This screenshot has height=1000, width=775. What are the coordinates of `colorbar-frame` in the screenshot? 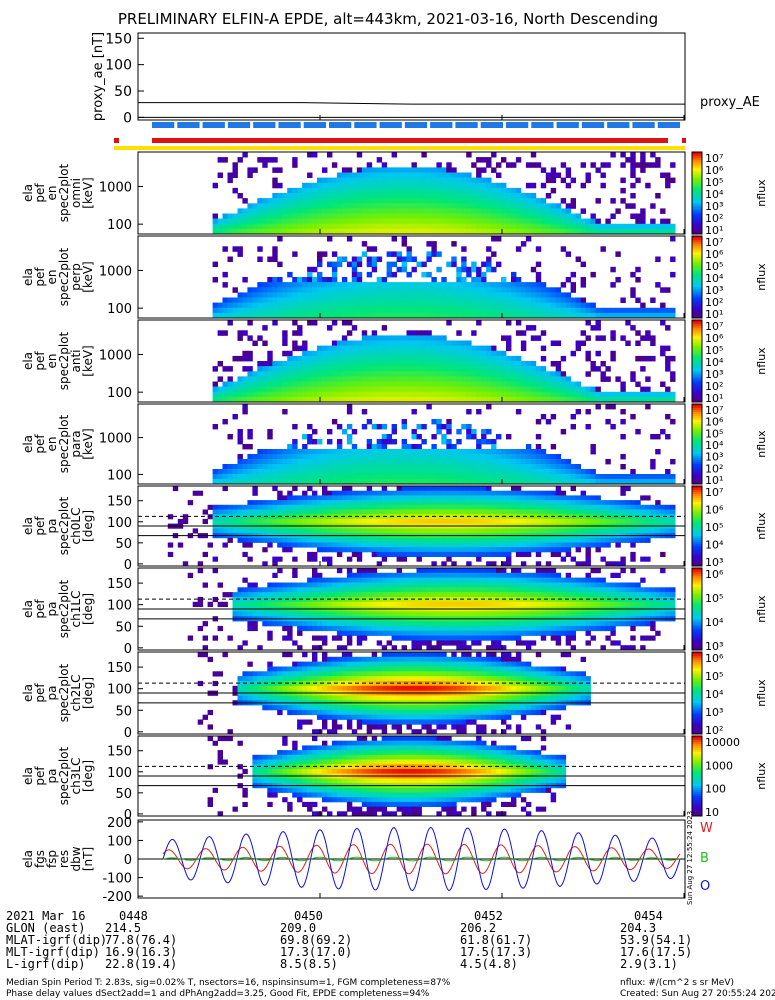 It's located at (697, 526).